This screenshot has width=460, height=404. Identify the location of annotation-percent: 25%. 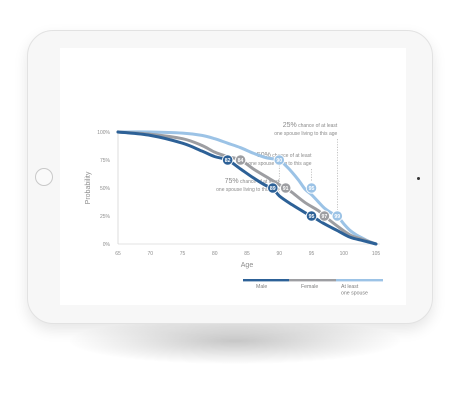
(290, 125).